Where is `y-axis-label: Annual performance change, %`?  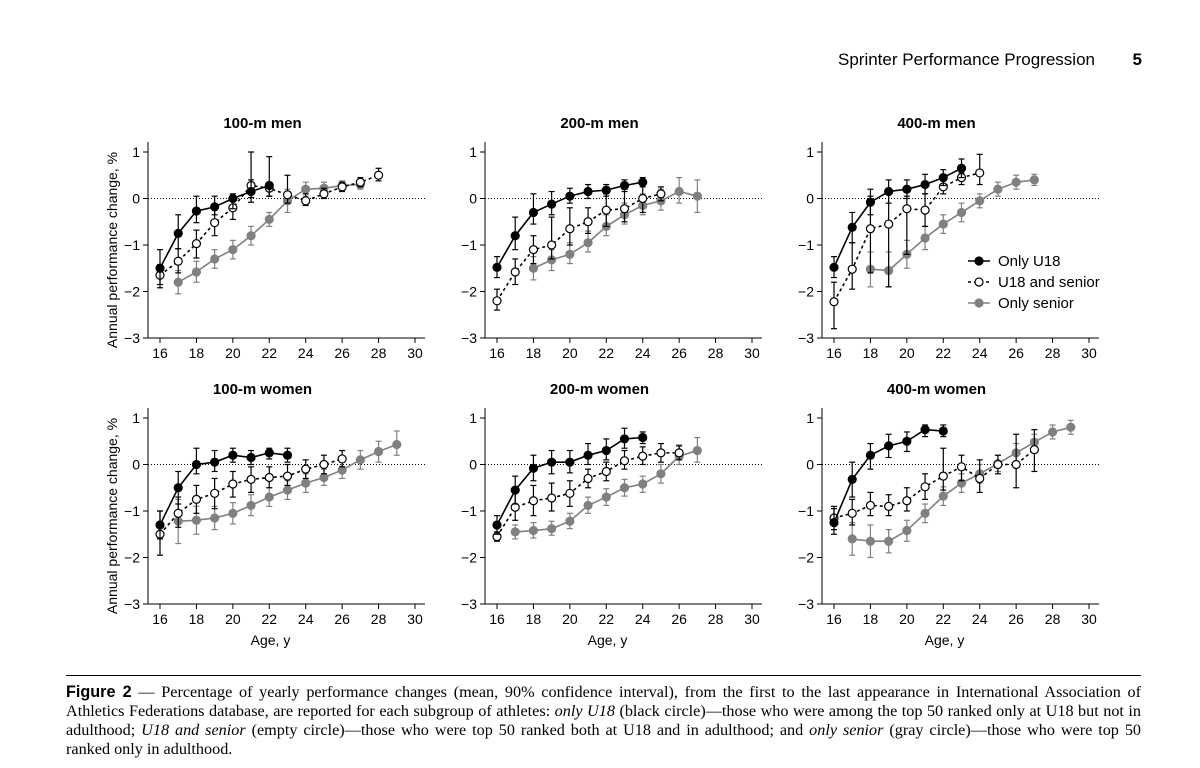
y-axis-label: Annual performance change, % is located at coordinates (112, 250).